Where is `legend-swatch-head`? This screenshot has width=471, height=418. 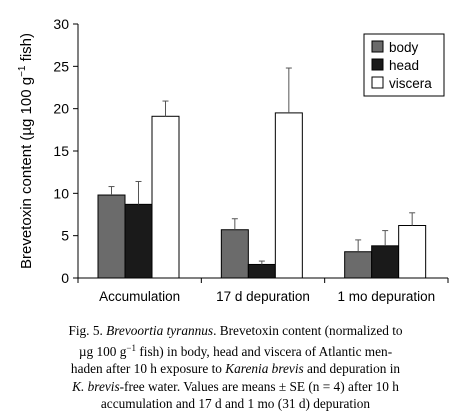 legend-swatch-head is located at coordinates (377, 64).